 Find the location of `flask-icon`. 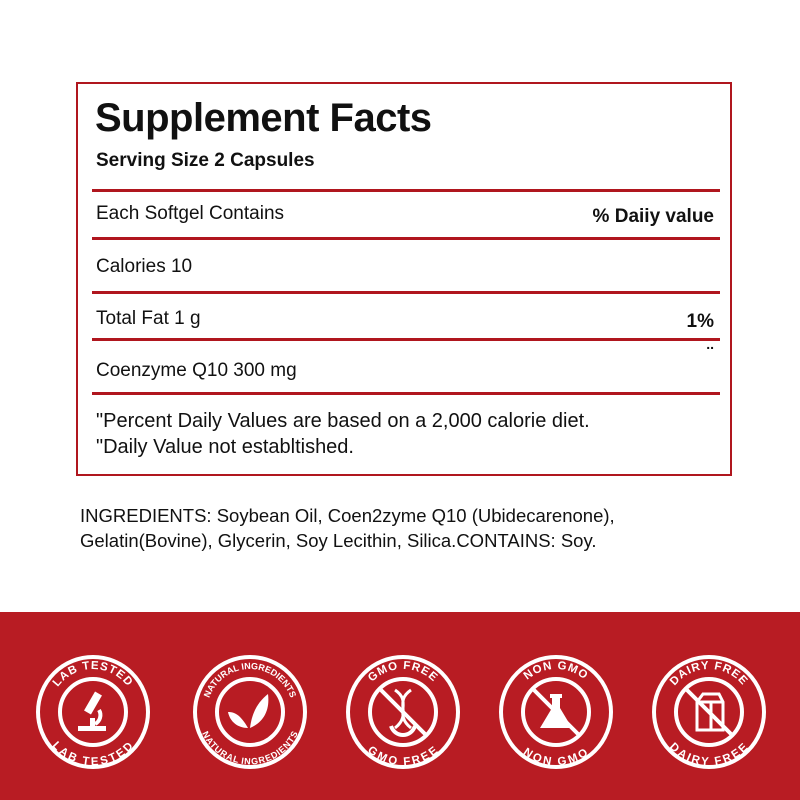

flask-icon is located at coordinates (556, 712).